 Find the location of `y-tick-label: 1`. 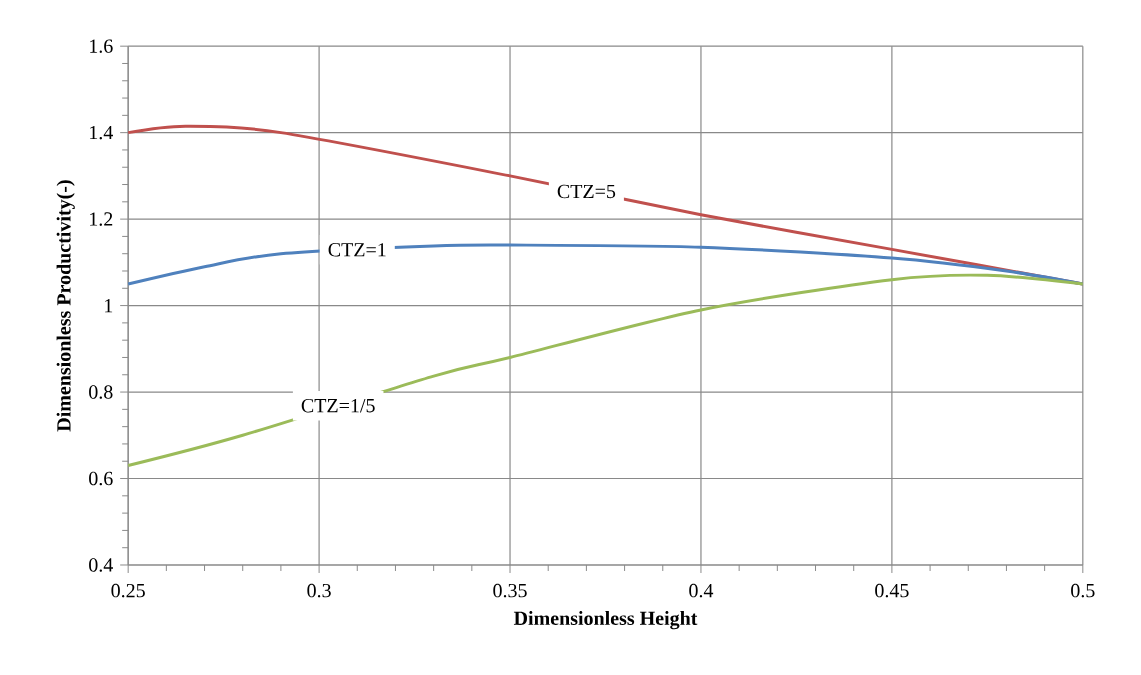

y-tick-label: 1 is located at coordinates (109, 305).